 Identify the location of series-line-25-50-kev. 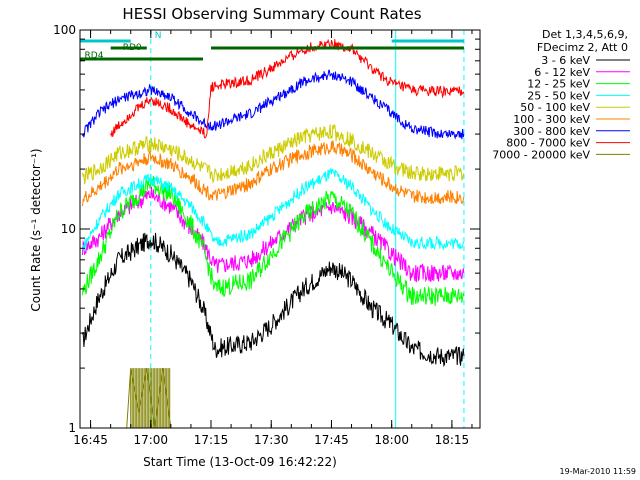
(273, 210).